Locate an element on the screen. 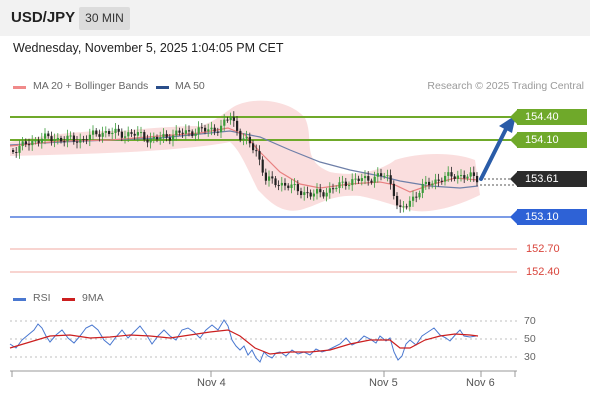  timeframe-button: 30 MIN is located at coordinates (104, 18).